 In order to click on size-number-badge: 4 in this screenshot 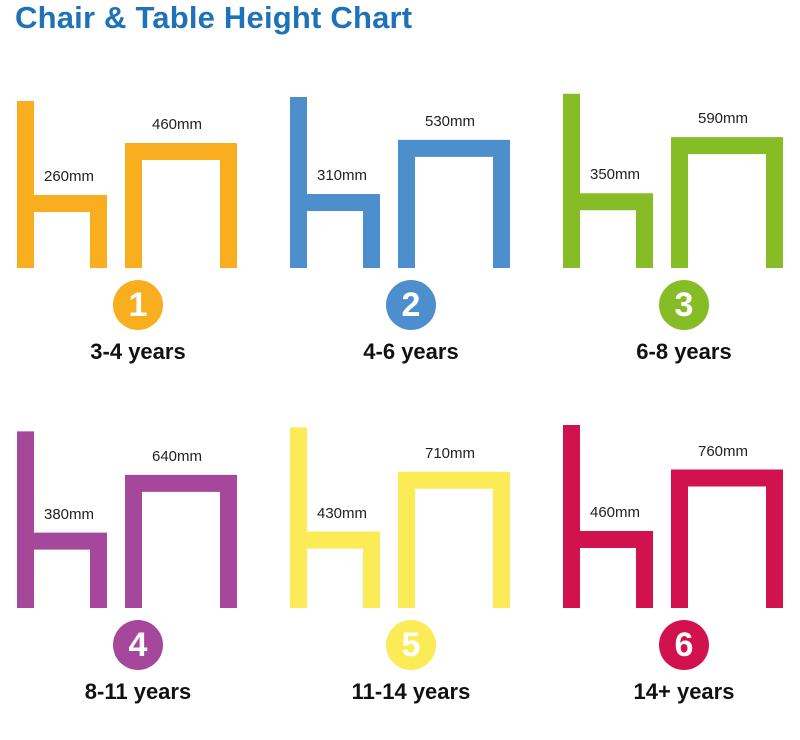, I will do `click(138, 645)`.